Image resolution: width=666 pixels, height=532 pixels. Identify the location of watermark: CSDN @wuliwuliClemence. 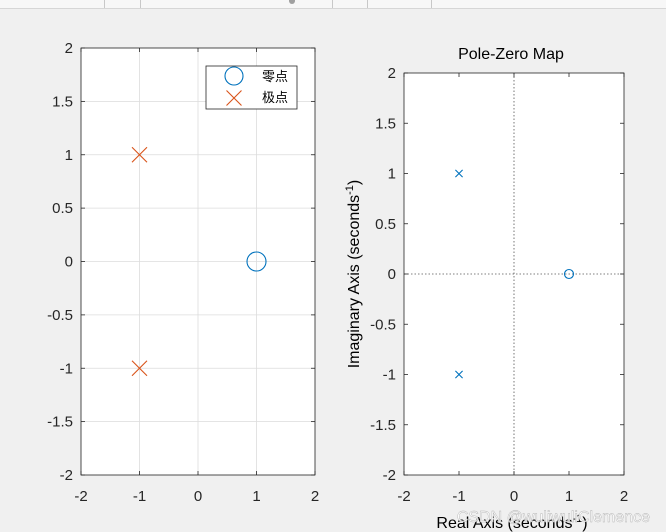
(553, 517).